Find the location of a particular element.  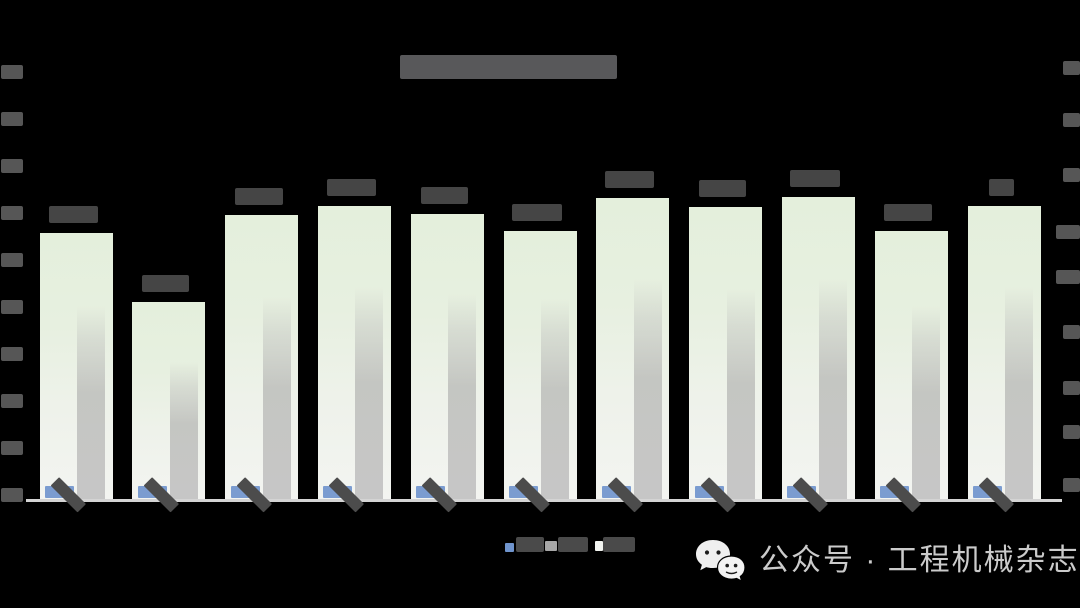

legend-item-green is located at coordinates (615, 544).